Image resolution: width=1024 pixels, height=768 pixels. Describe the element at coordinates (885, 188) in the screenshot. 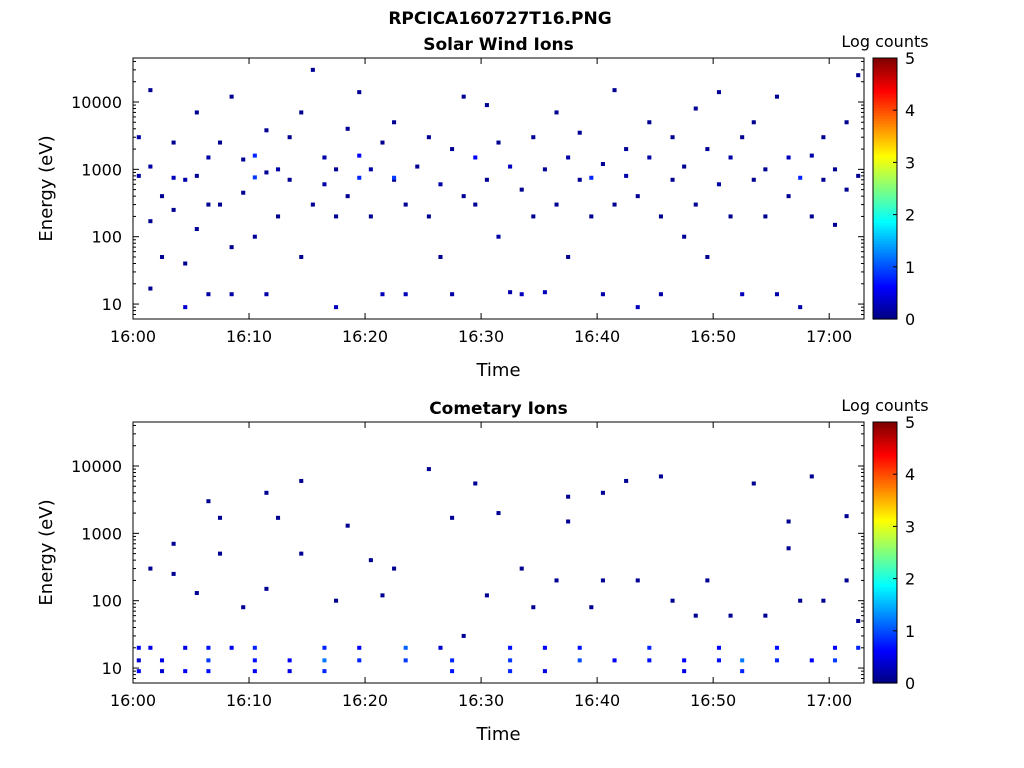

I see `colorbar-frame` at that location.